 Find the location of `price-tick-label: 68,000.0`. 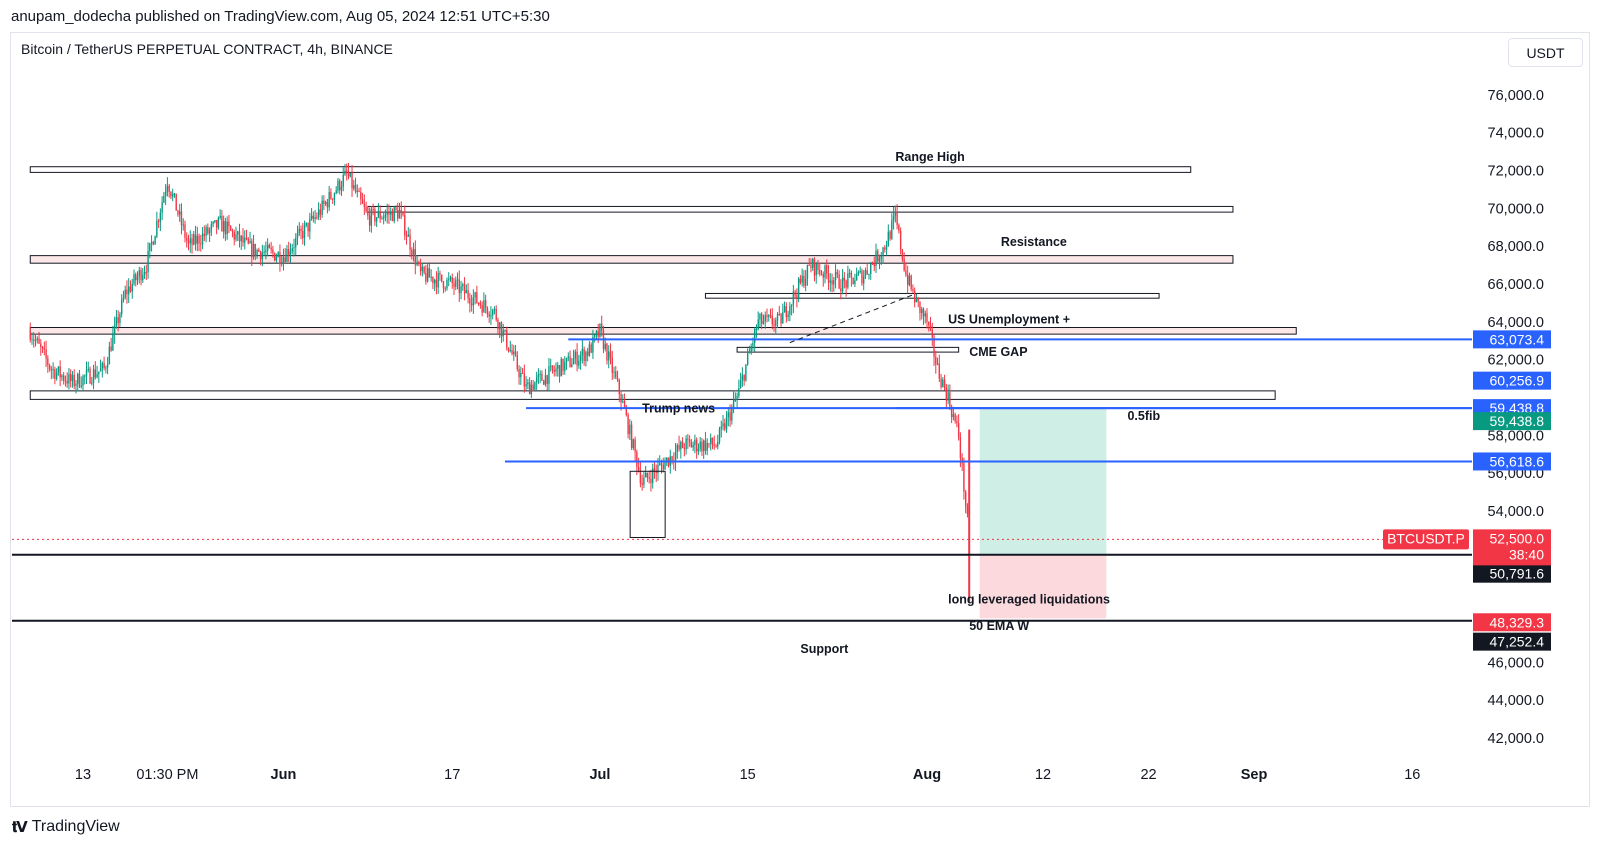

price-tick-label: 68,000.0 is located at coordinates (1516, 247).